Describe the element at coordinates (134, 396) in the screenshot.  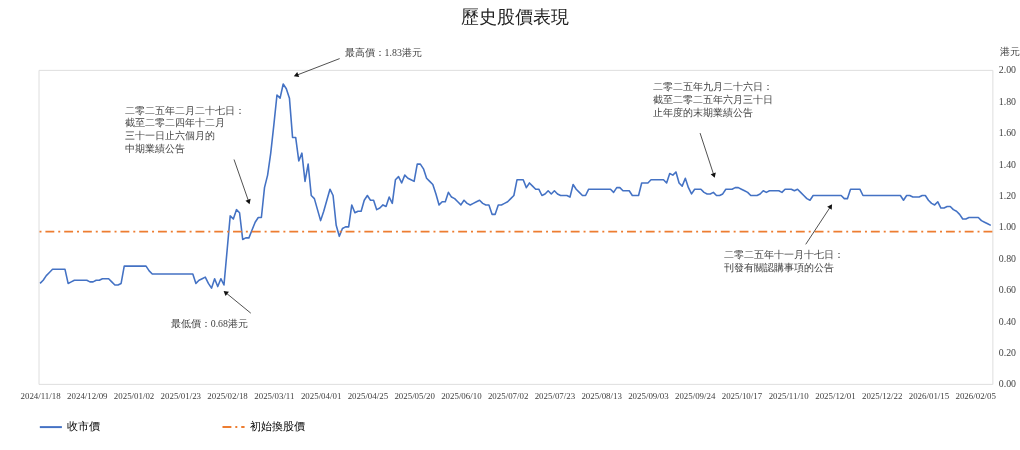
I see `x-tick-label: 2025/01/02` at that location.